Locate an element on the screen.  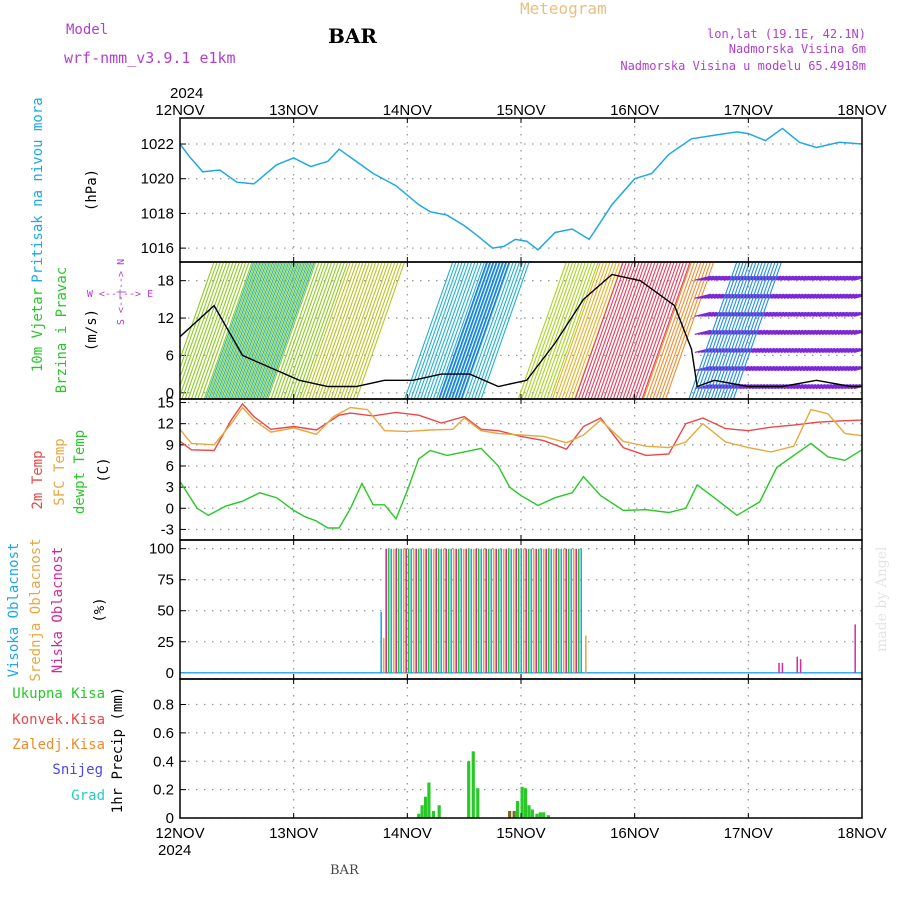
precip-legend-item: Grad is located at coordinates (88, 796).